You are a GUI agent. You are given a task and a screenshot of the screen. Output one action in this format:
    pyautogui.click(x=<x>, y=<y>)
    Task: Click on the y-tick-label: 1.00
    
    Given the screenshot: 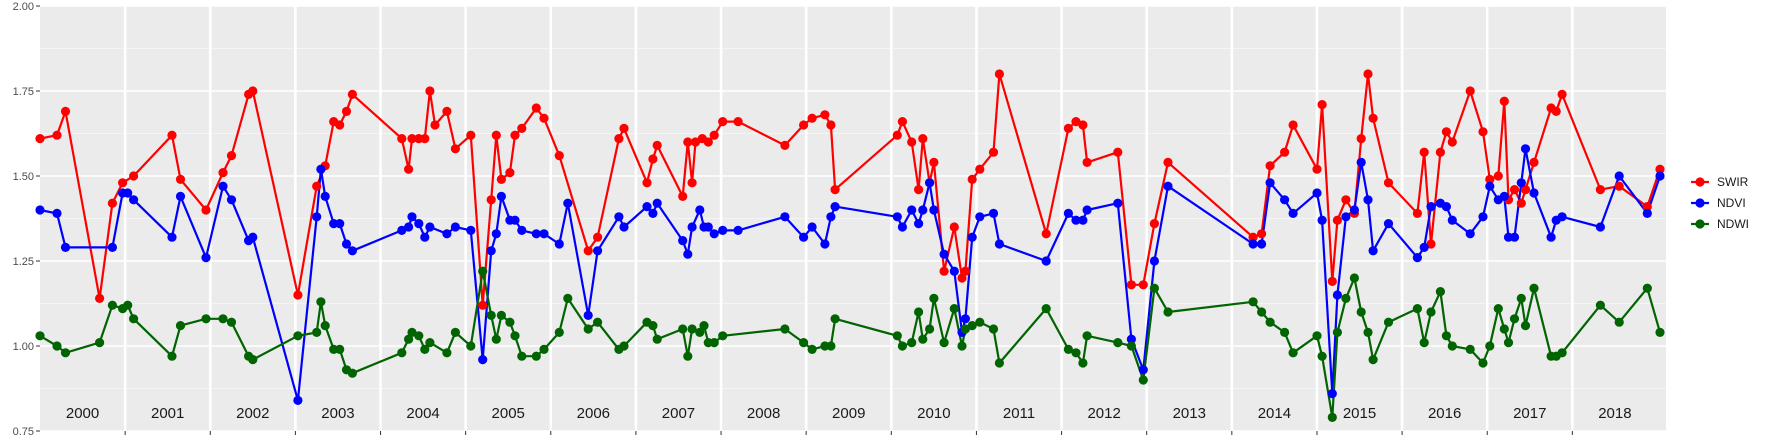 What is the action you would take?
    pyautogui.click(x=23, y=347)
    